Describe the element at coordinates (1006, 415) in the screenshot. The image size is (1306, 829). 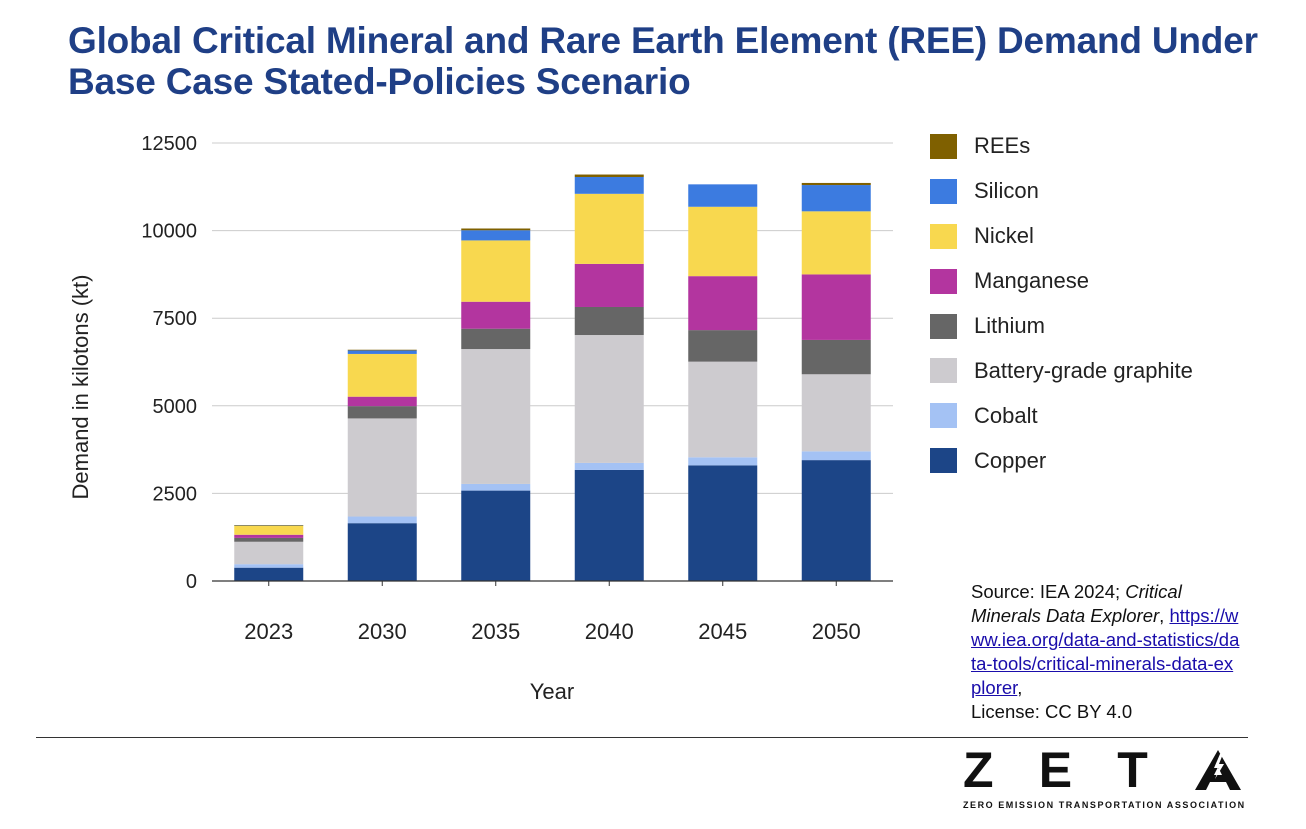
I see `legend-label: Cobalt` at that location.